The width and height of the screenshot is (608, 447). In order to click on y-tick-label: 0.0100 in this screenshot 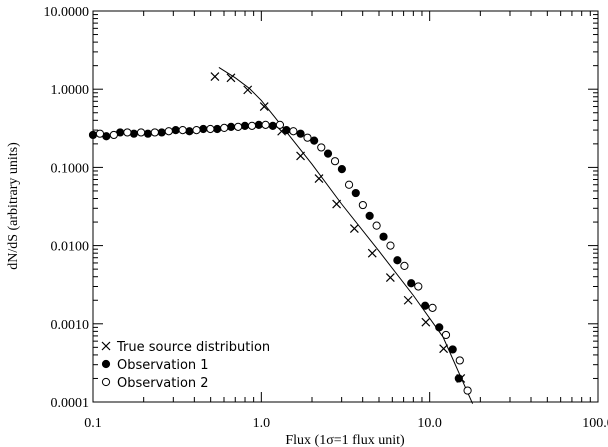, I will do `click(70, 247)`.